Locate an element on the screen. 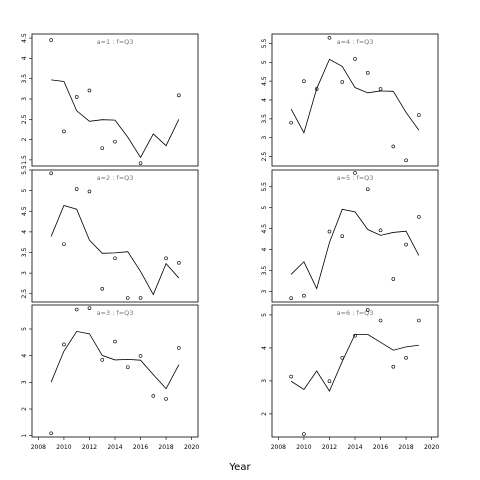  panel-3: a=2 : f=Q3 2.5 3 3.5 4 4.5 5 5.5 is located at coordinates (110, 234).